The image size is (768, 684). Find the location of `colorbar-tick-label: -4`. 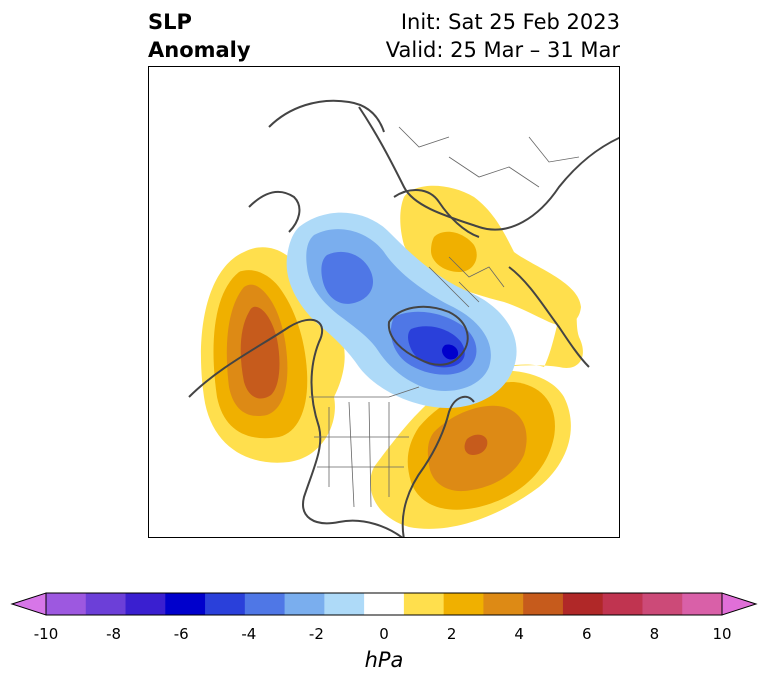

colorbar-tick-label: -4 is located at coordinates (249, 634).